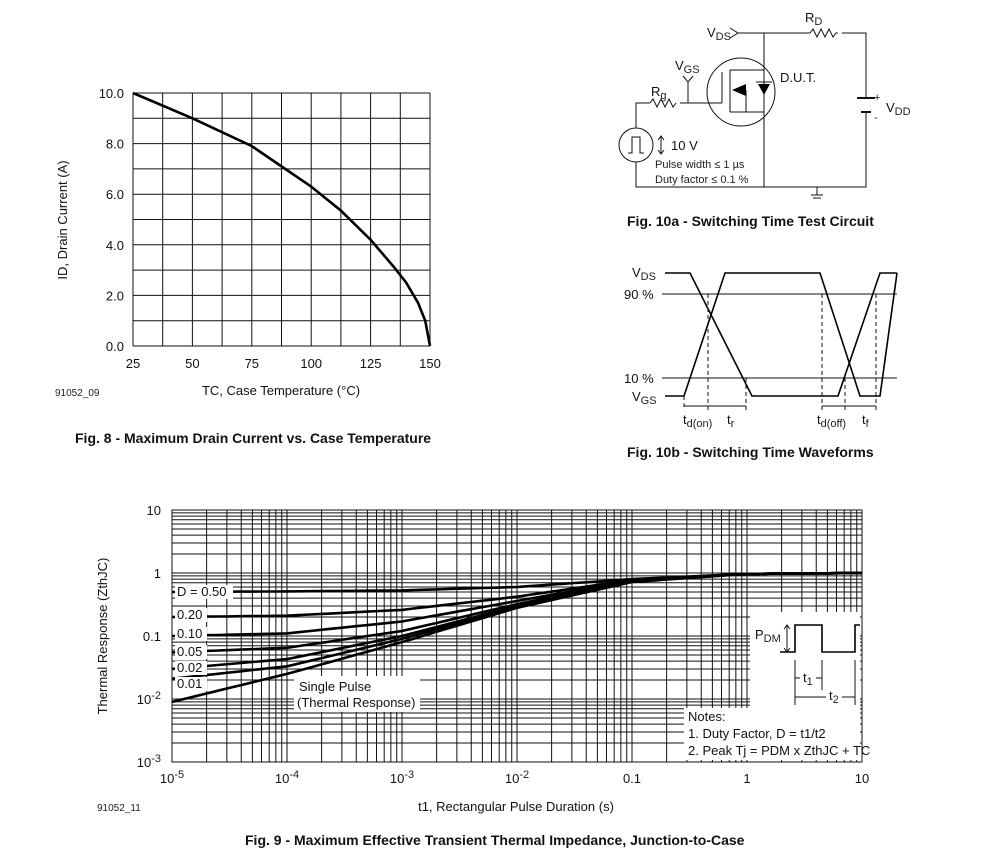  Describe the element at coordinates (877, 98) in the screenshot. I see `plus-sign: +` at that location.